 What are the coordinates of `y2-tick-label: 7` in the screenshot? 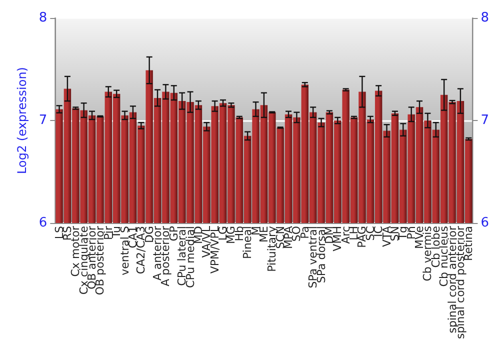 It's located at (485, 120).